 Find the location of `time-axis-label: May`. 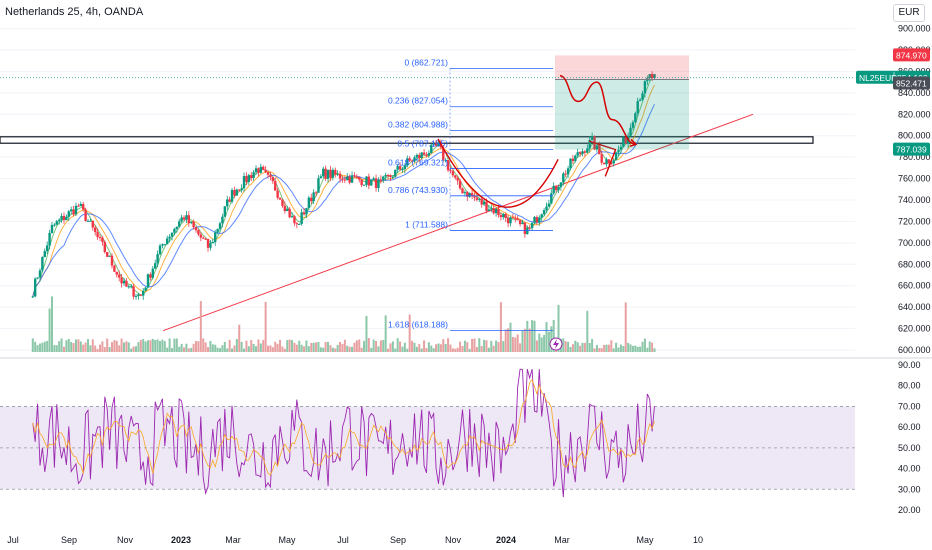

time-axis-label: May is located at coordinates (645, 540).